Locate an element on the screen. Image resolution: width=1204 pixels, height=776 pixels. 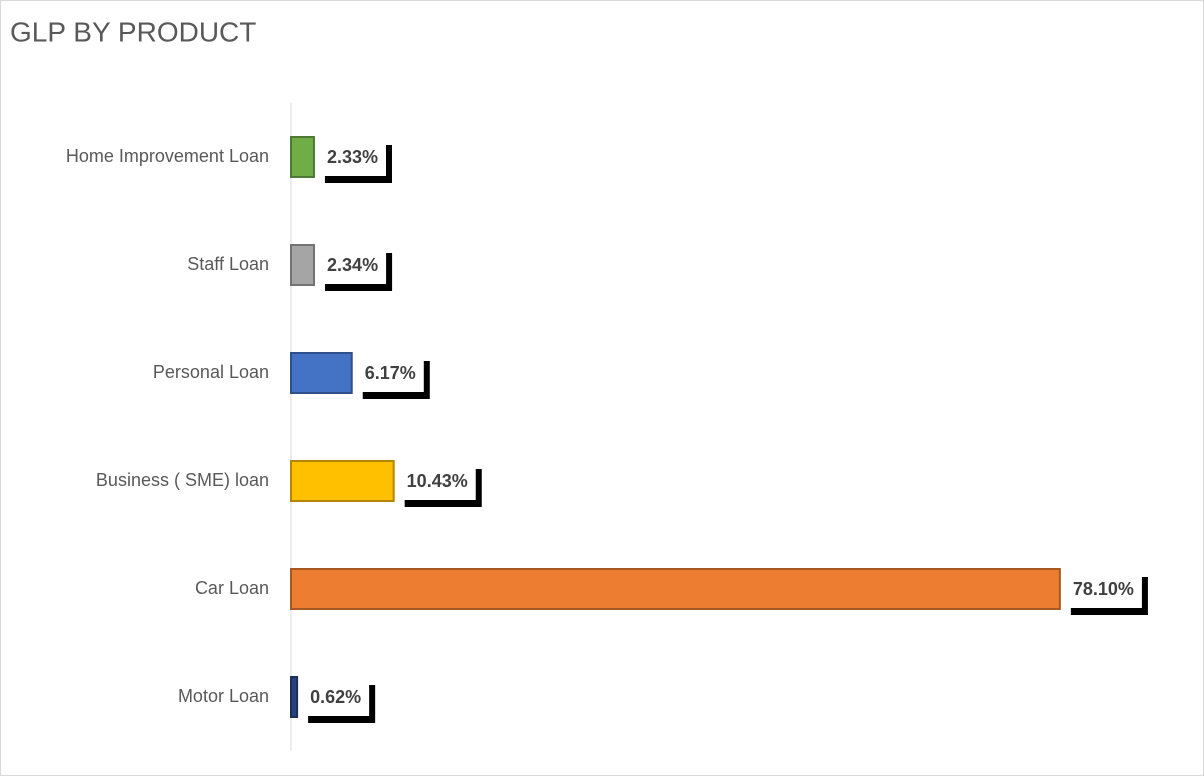
y-tick-label: Motor Loan is located at coordinates (223, 696).